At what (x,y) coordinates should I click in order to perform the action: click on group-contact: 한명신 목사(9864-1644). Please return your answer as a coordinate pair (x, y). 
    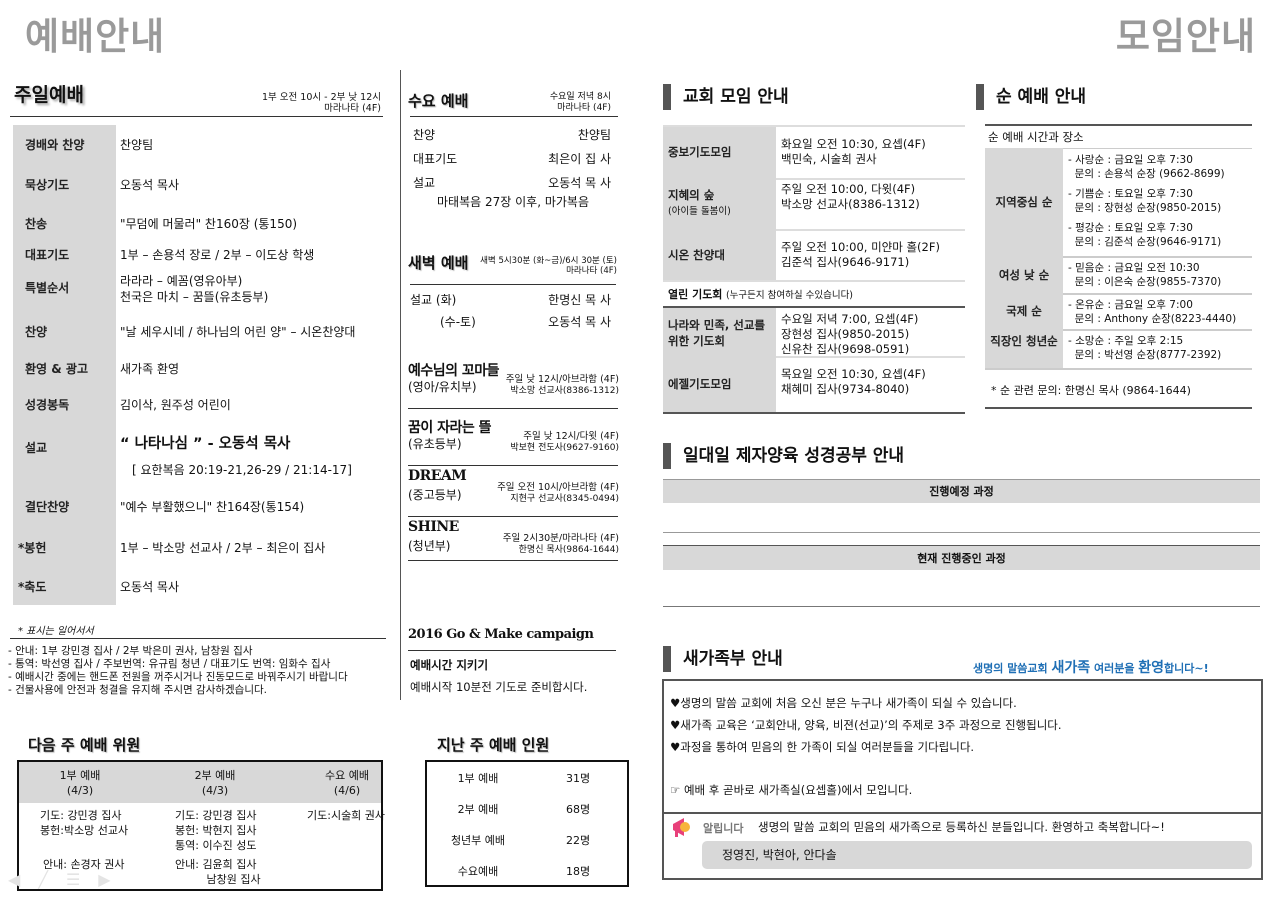
    Looking at the image, I should click on (568, 550).